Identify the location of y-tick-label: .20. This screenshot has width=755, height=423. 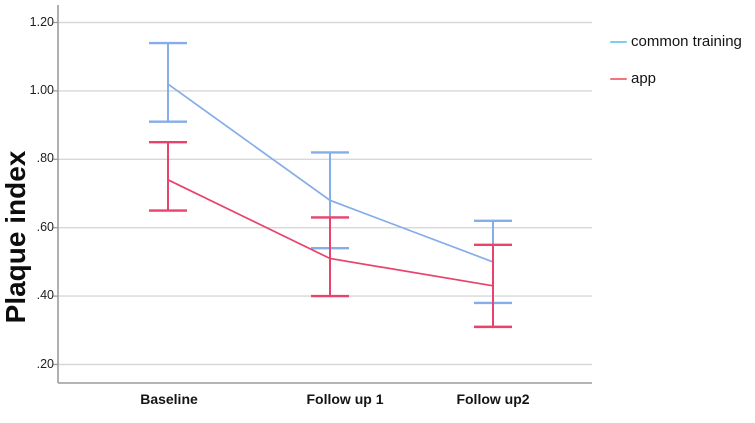
(45, 363).